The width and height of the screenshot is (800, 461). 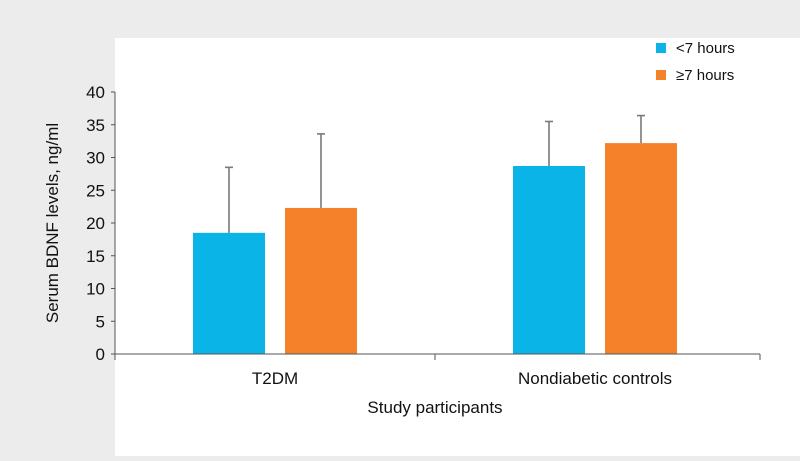 What do you see at coordinates (95, 256) in the screenshot?
I see `y-tick-label: 15` at bounding box center [95, 256].